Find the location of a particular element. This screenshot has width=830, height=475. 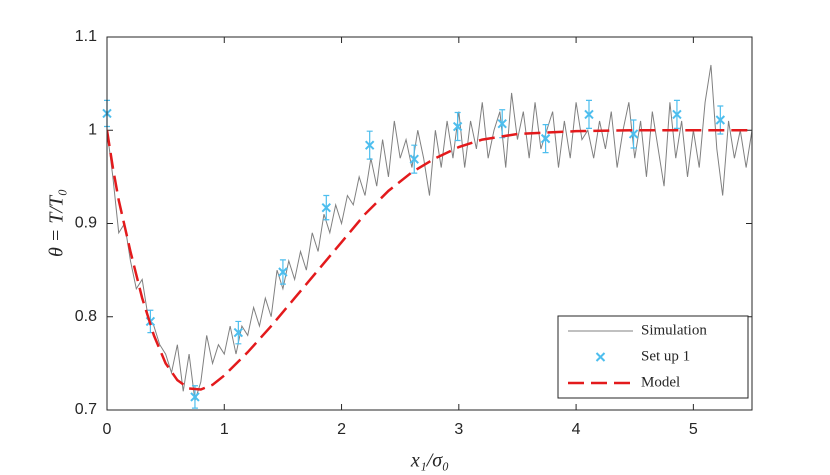

x-tick-label: 0 is located at coordinates (107, 429).